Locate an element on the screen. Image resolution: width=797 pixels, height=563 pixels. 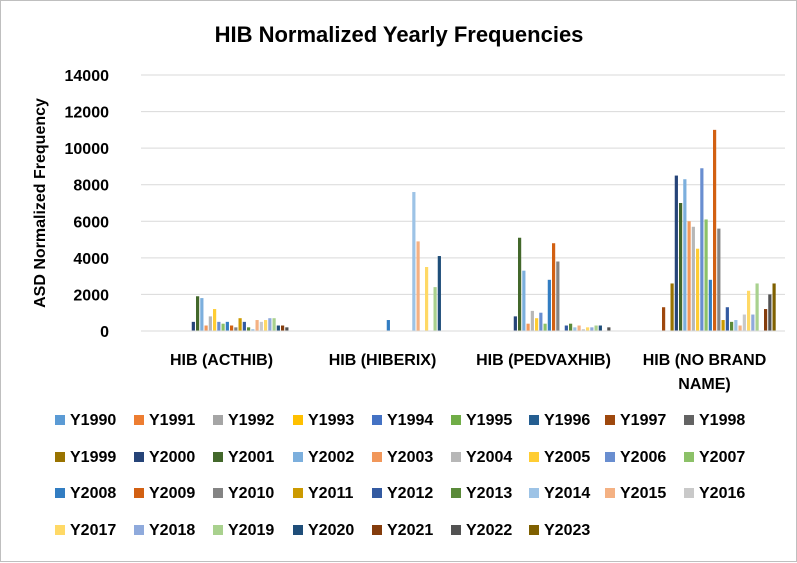
y-tick-label: 12000 is located at coordinates (87, 113).